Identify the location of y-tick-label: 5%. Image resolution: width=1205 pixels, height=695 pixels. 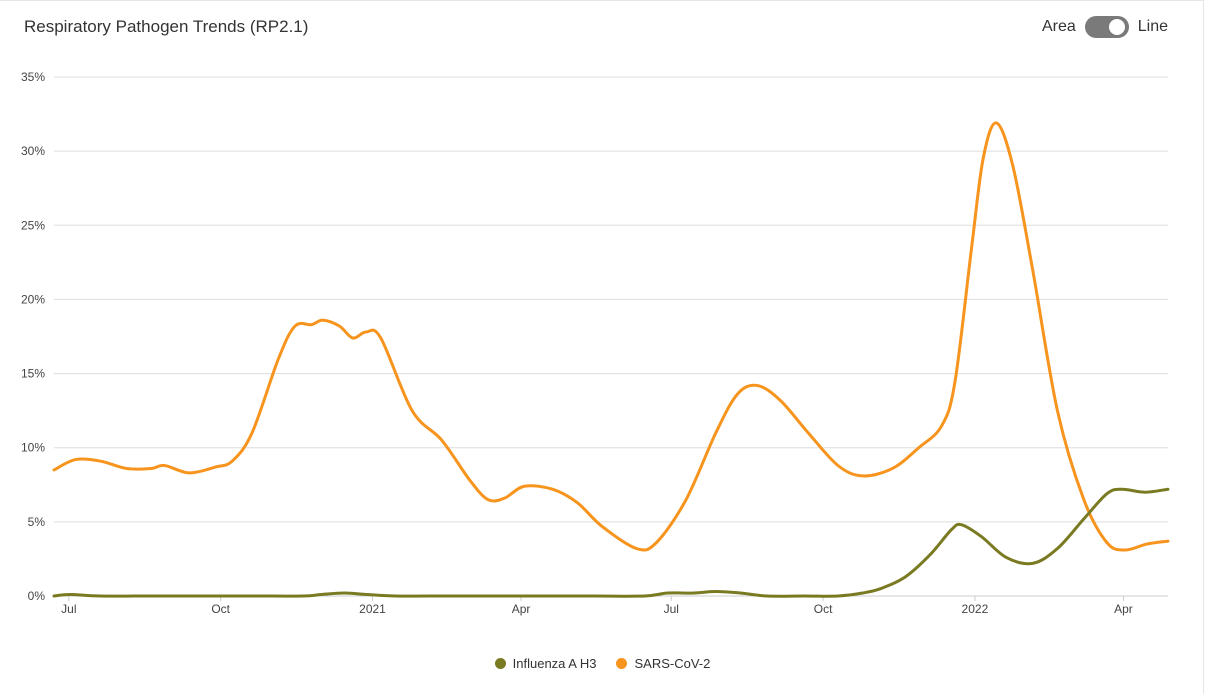
(37, 522).